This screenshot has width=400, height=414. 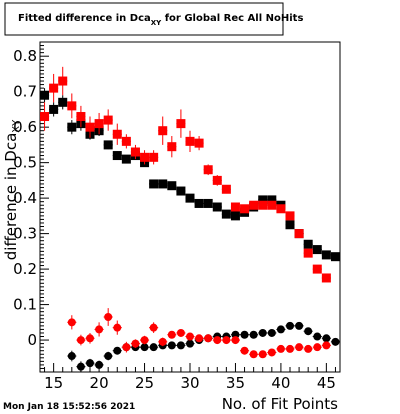 What do you see at coordinates (25, 198) in the screenshot?
I see `y-tick-label: 0.4` at bounding box center [25, 198].